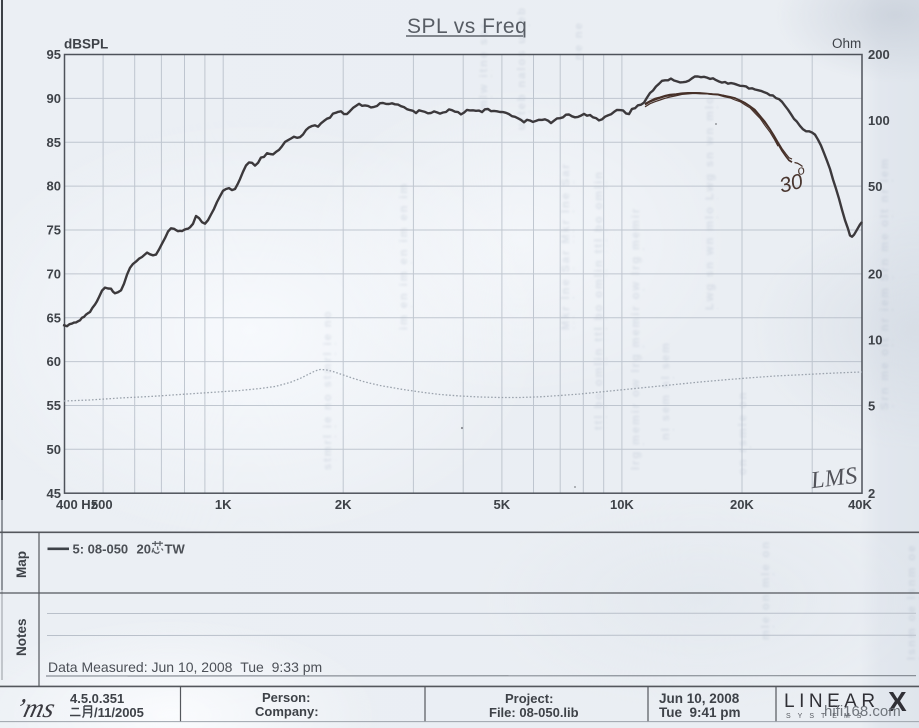 This screenshot has width=919, height=728. Describe the element at coordinates (101, 549) in the screenshot. I see `svg-text: 5: 08-050` at that location.